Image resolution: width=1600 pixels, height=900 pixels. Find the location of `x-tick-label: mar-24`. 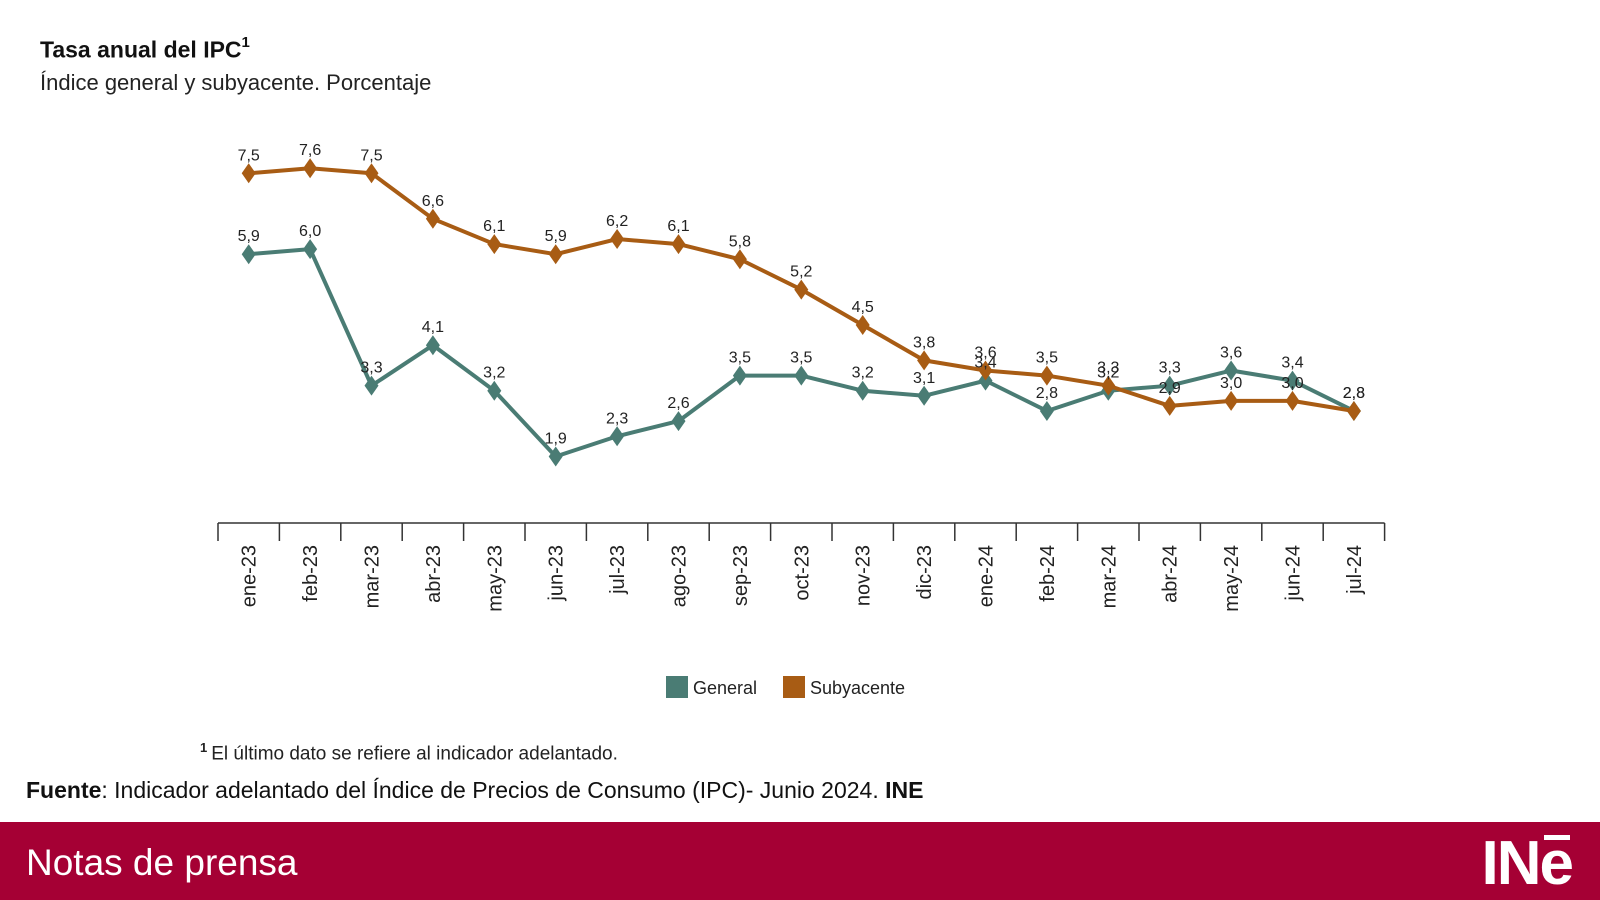

x-tick-label: mar-24 is located at coordinates (1109, 576).